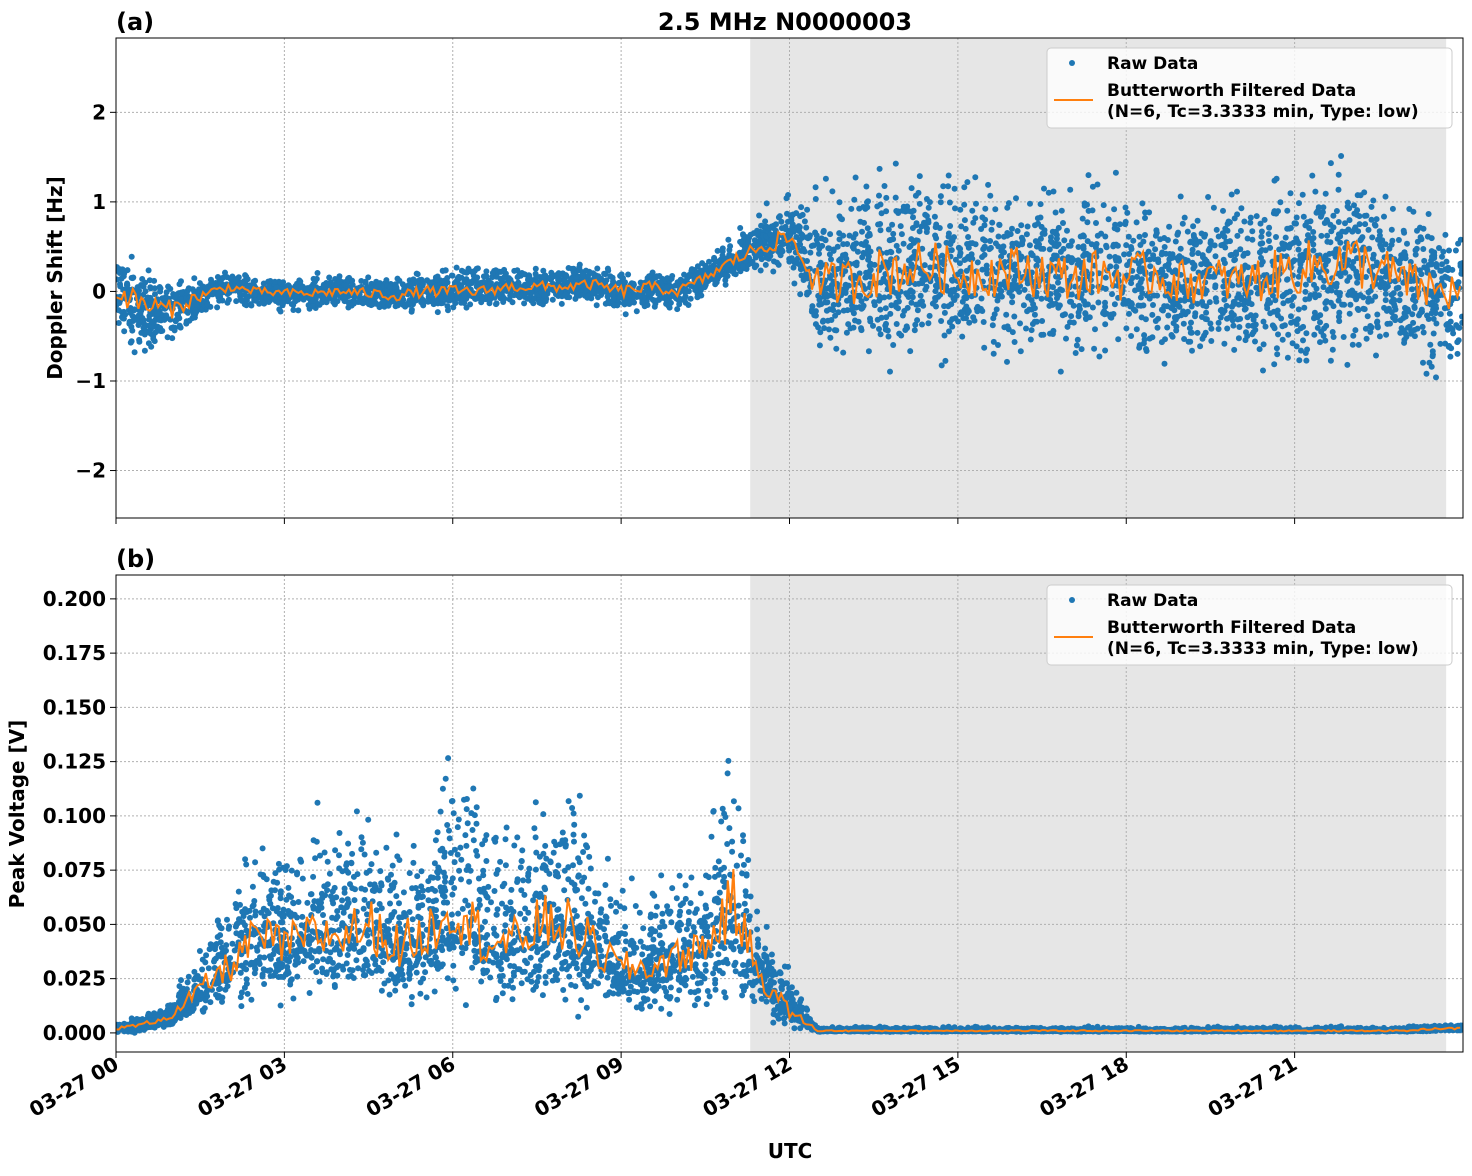  What do you see at coordinates (1152, 64) in the screenshot?
I see `legend-raw-label: Raw Data` at bounding box center [1152, 64].